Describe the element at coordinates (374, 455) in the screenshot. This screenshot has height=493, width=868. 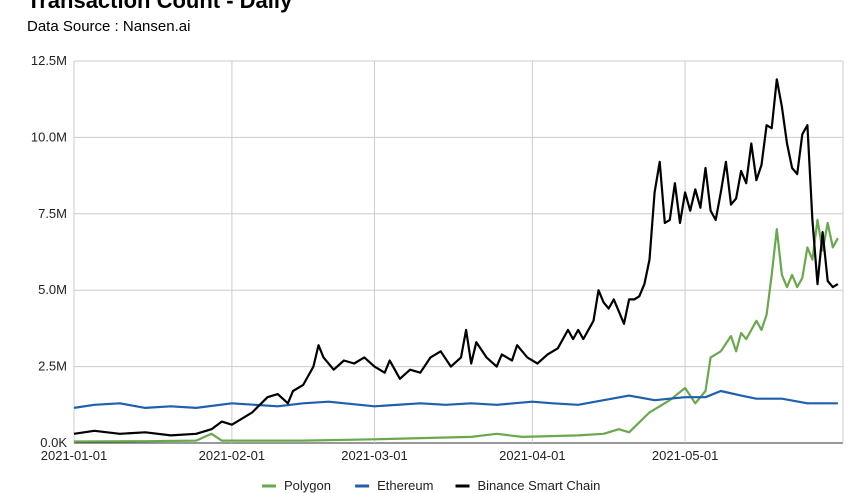
I see `x-tick-label: 2021-03-01` at that location.